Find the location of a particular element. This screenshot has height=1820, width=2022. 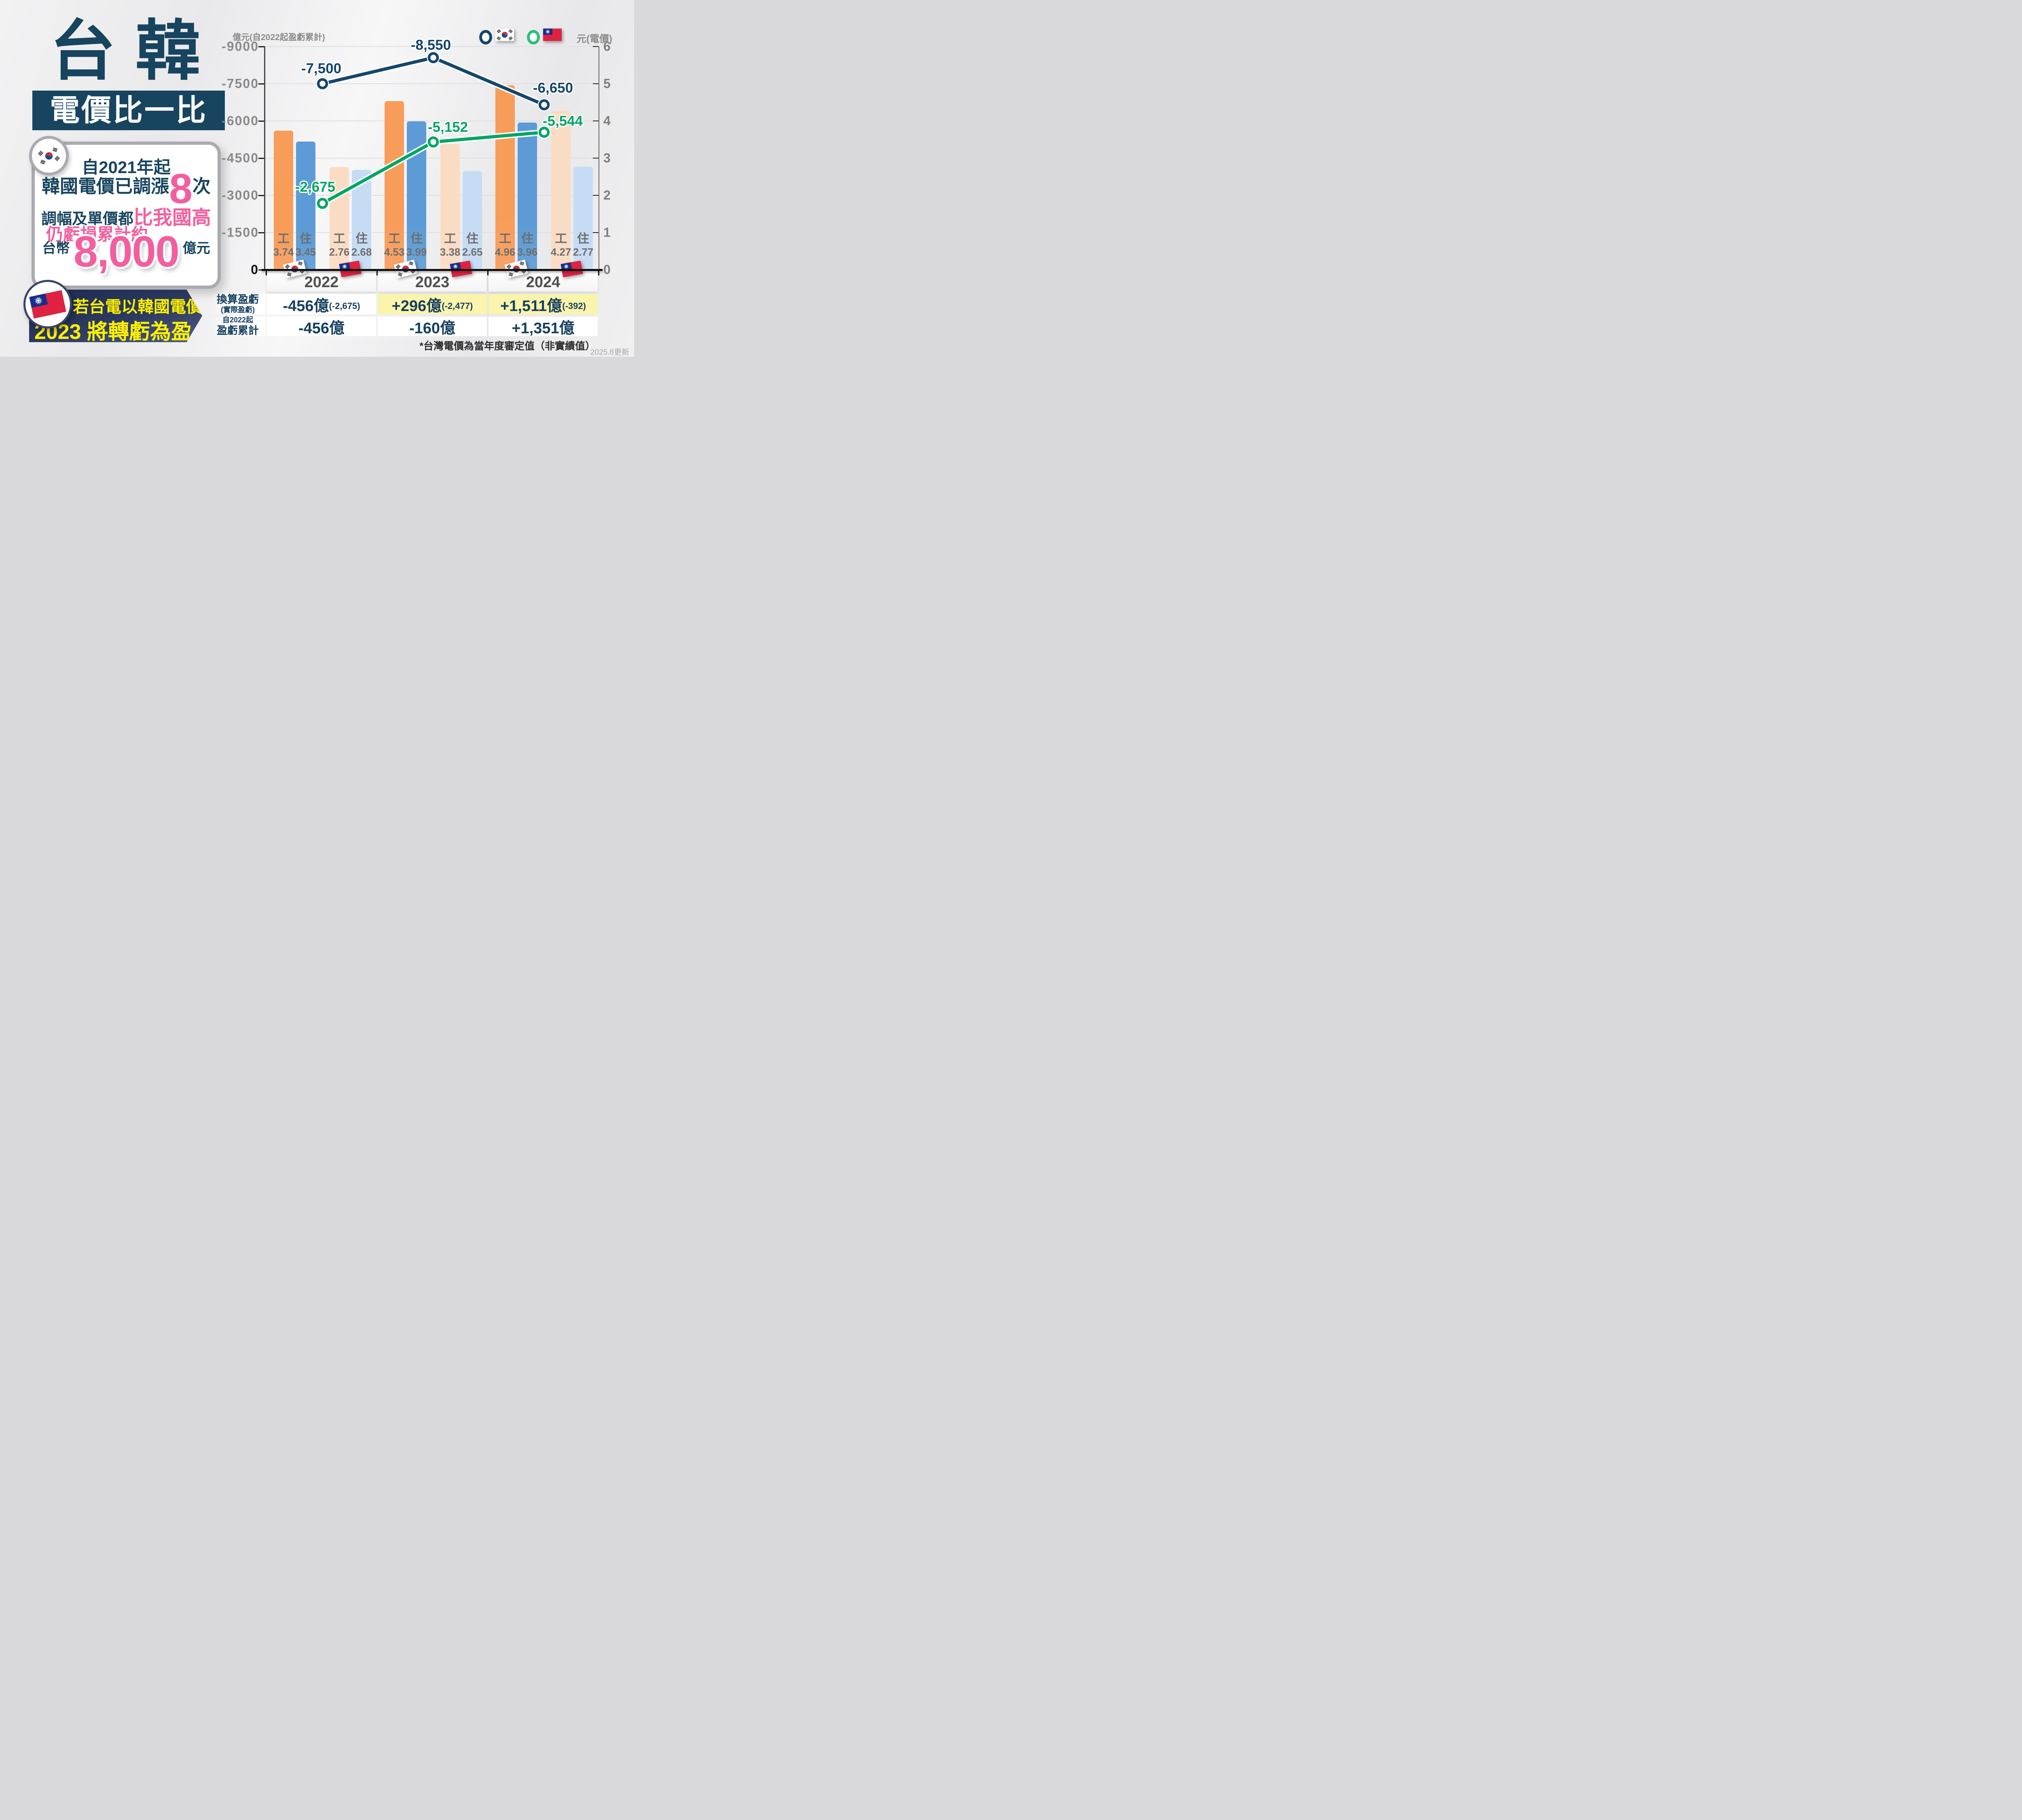

korea-flag-icon is located at coordinates (49, 156).